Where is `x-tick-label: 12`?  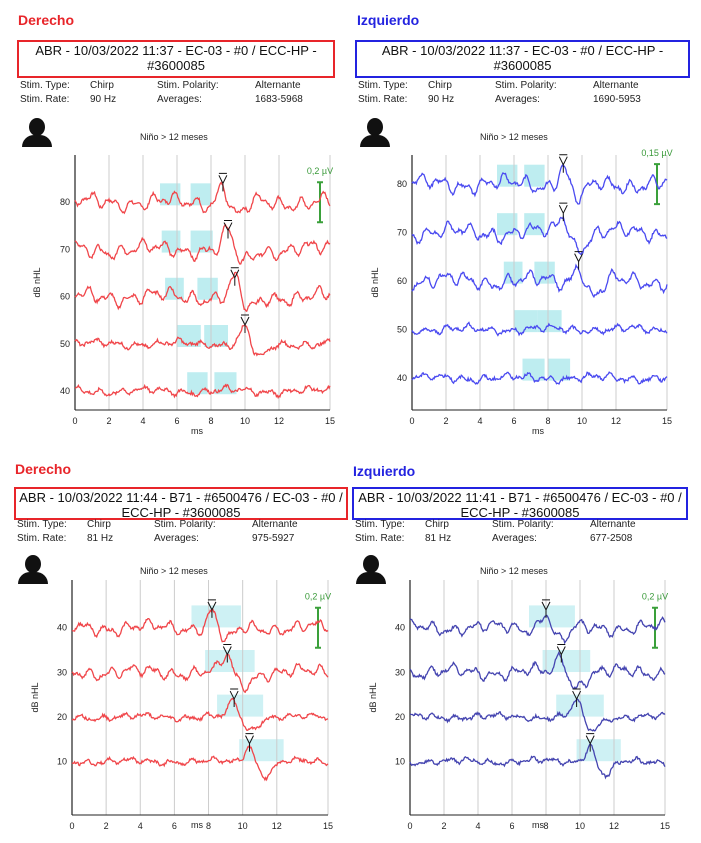 x-tick-label: 12 is located at coordinates (616, 421).